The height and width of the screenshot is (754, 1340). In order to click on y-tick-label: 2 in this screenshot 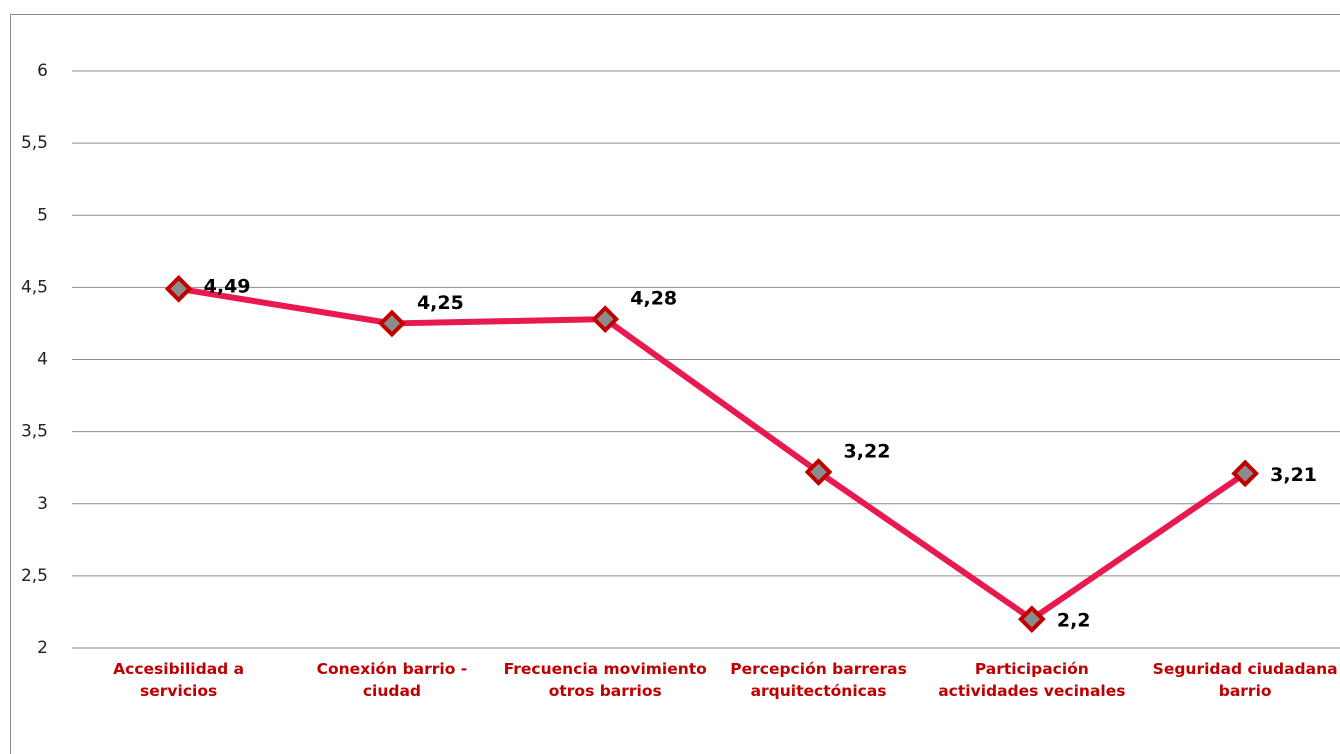, I will do `click(42, 648)`.